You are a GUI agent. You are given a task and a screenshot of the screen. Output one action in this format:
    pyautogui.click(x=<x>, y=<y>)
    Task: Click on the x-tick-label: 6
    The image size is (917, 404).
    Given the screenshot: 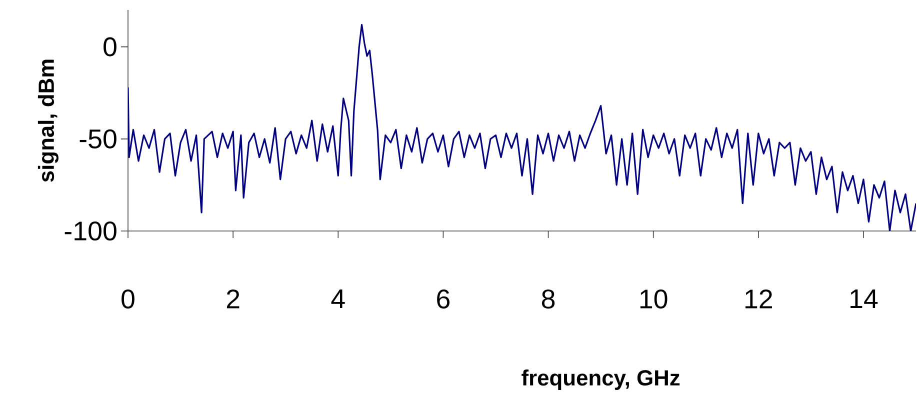 What is the action you would take?
    pyautogui.click(x=443, y=299)
    